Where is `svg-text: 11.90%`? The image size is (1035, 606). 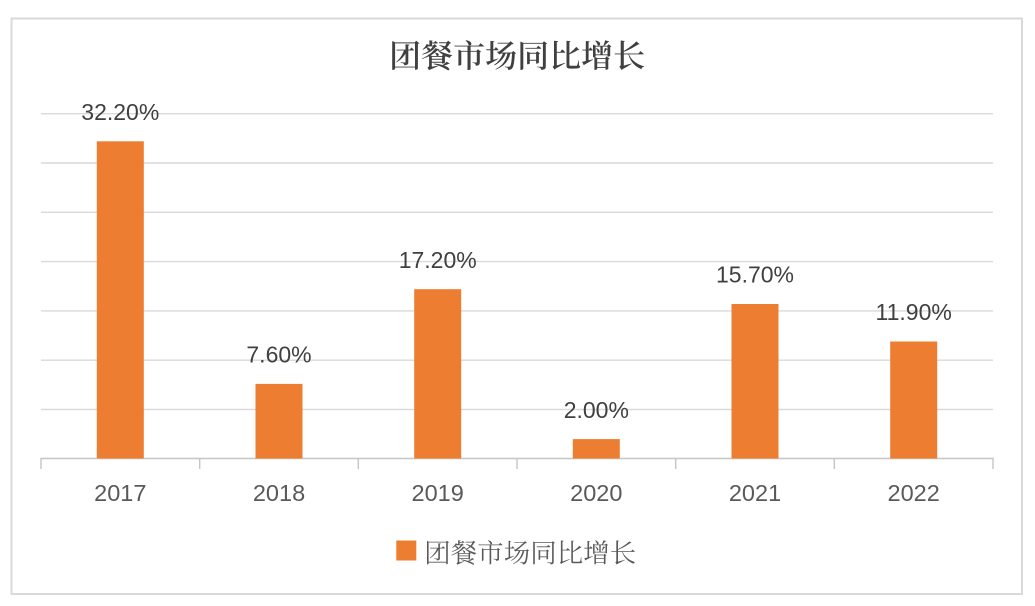 svg-text: 11.90% is located at coordinates (914, 312).